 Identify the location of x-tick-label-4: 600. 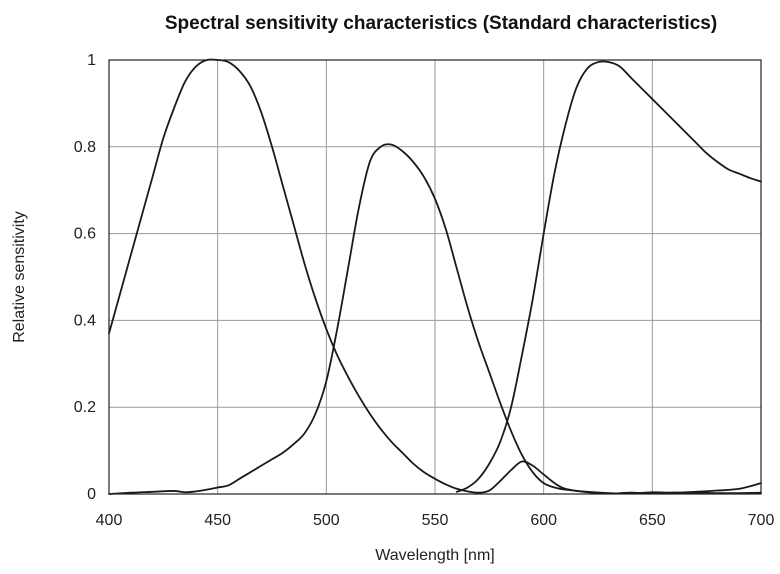
(543, 520).